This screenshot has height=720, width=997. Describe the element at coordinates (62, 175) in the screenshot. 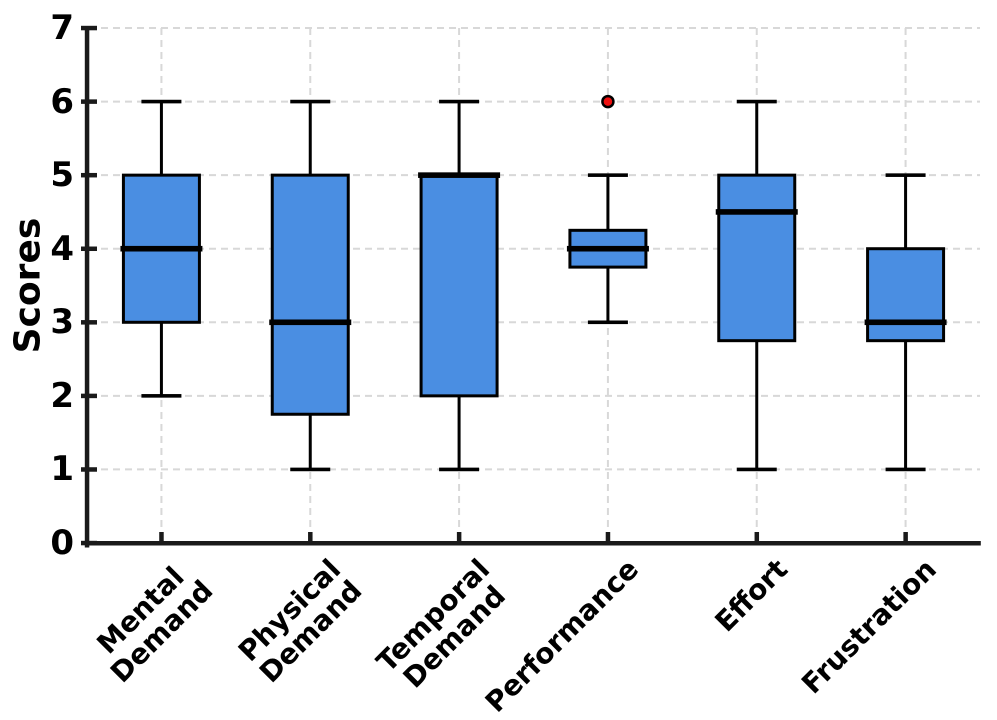

I see `y-tick-label: 5` at that location.